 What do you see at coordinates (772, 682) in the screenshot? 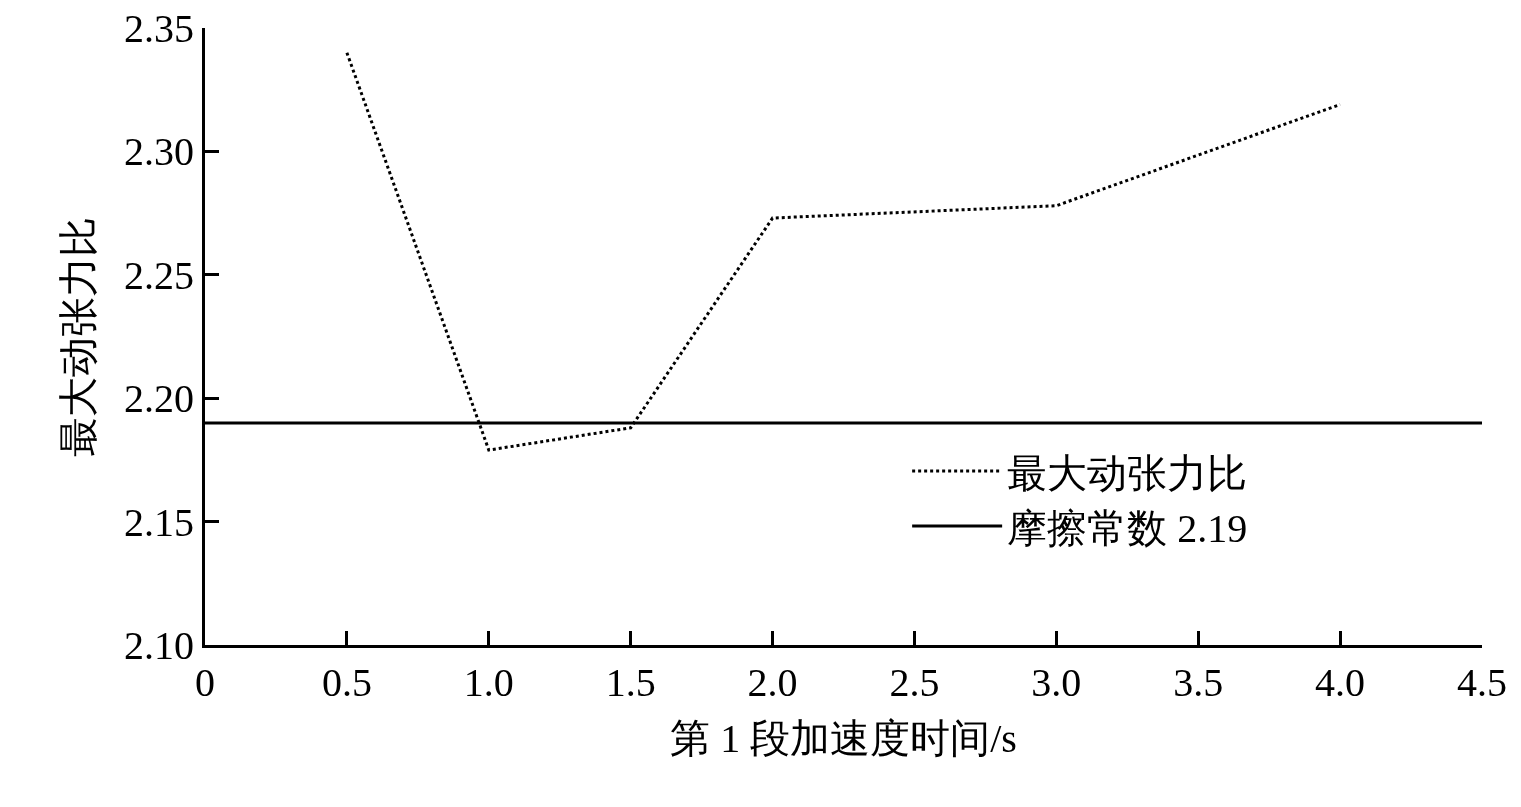
I see `x-tick-label: 2.0` at bounding box center [772, 682].